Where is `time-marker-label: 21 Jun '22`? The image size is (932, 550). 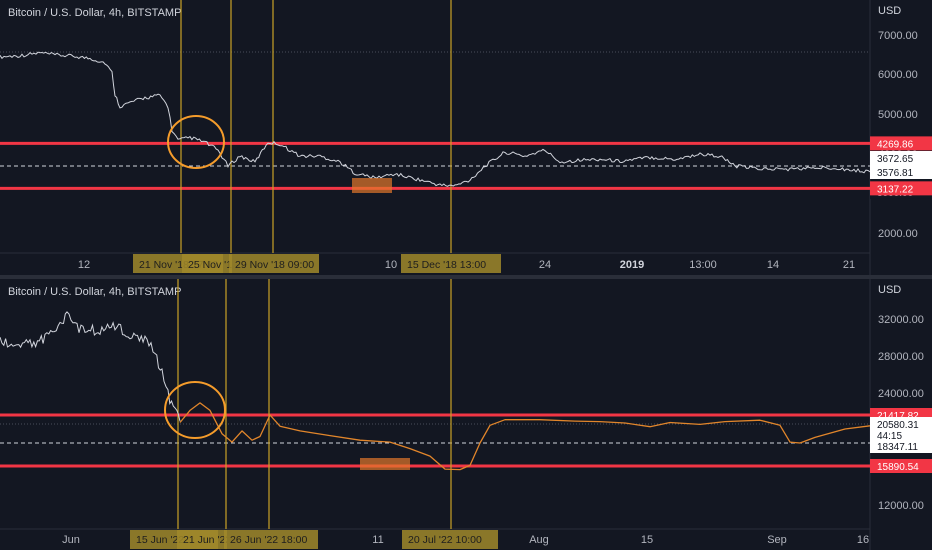 time-marker-label: 21 Jun '22 is located at coordinates (207, 540).